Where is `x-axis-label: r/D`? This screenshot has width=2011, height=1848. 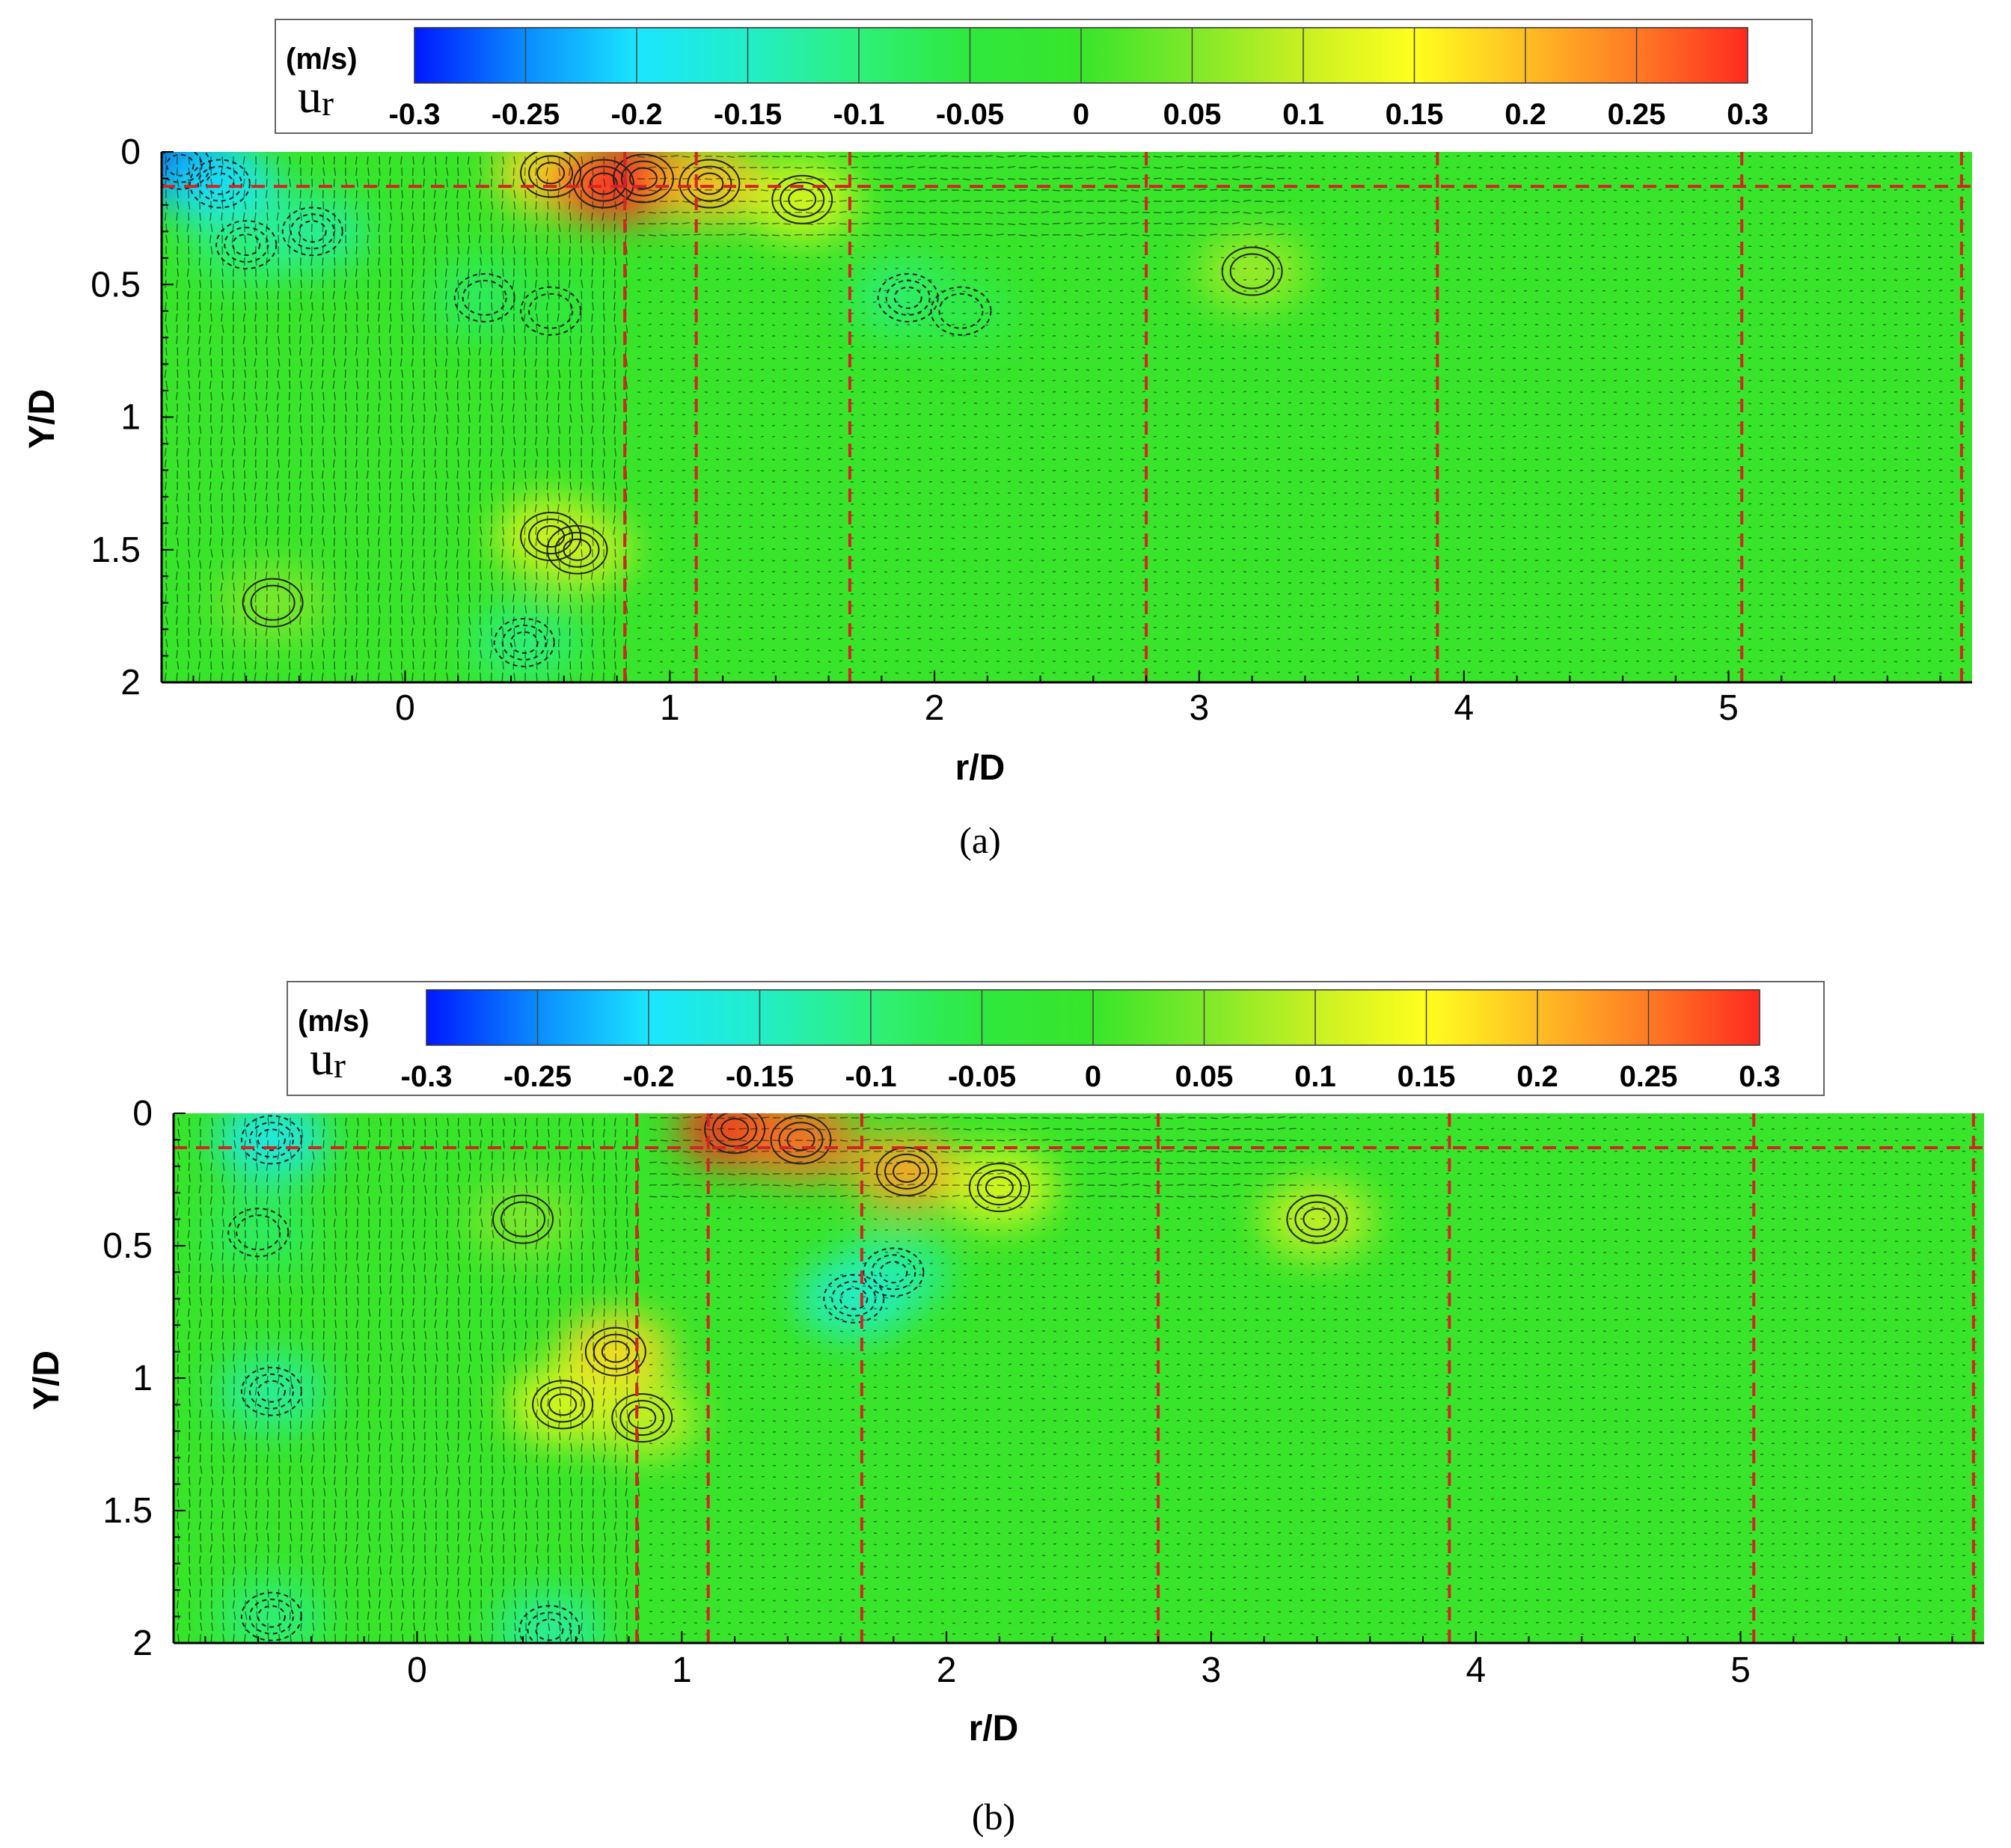
x-axis-label: r/D is located at coordinates (980, 768).